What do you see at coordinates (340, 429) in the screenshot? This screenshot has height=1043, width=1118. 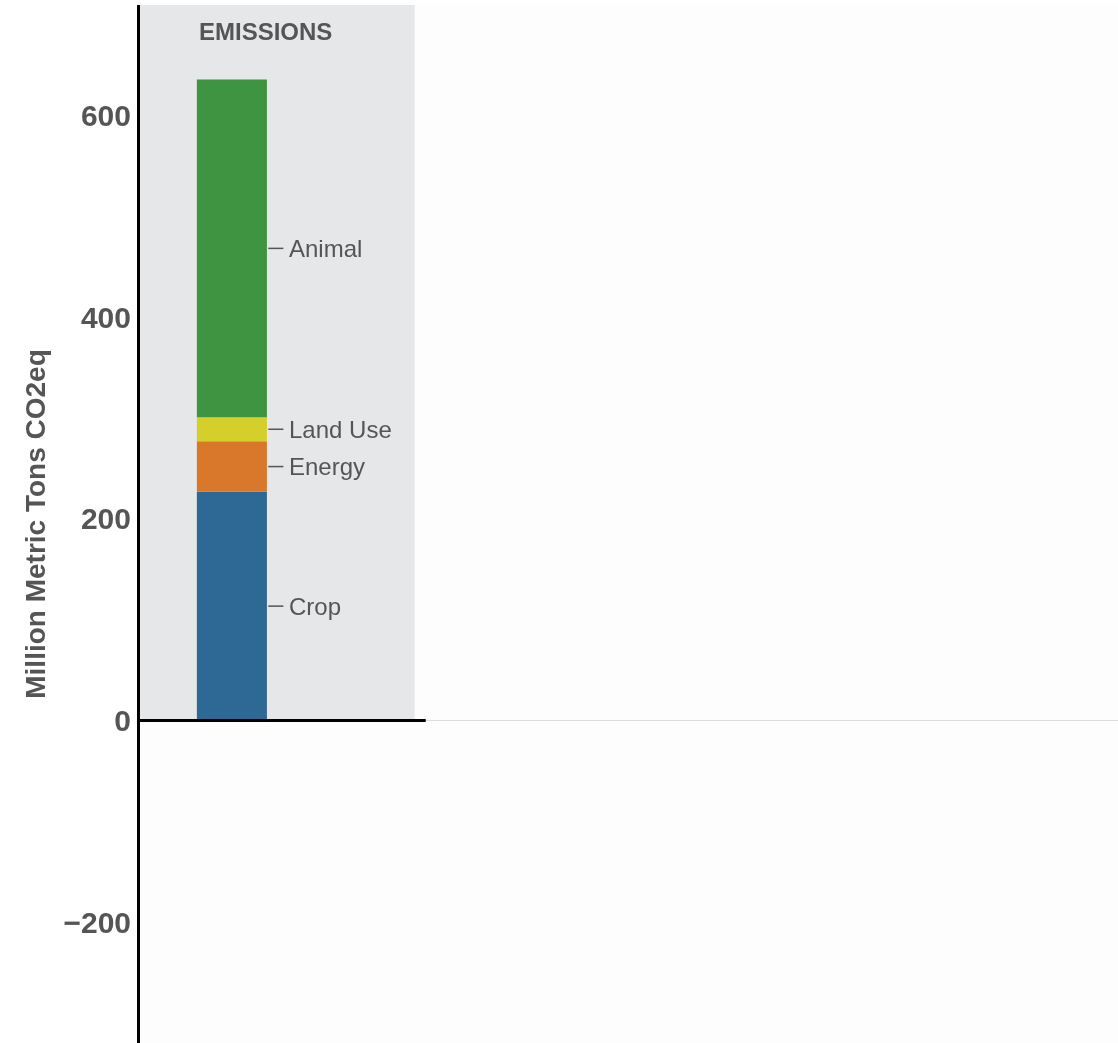 I see `series-label: Land Use` at bounding box center [340, 429].